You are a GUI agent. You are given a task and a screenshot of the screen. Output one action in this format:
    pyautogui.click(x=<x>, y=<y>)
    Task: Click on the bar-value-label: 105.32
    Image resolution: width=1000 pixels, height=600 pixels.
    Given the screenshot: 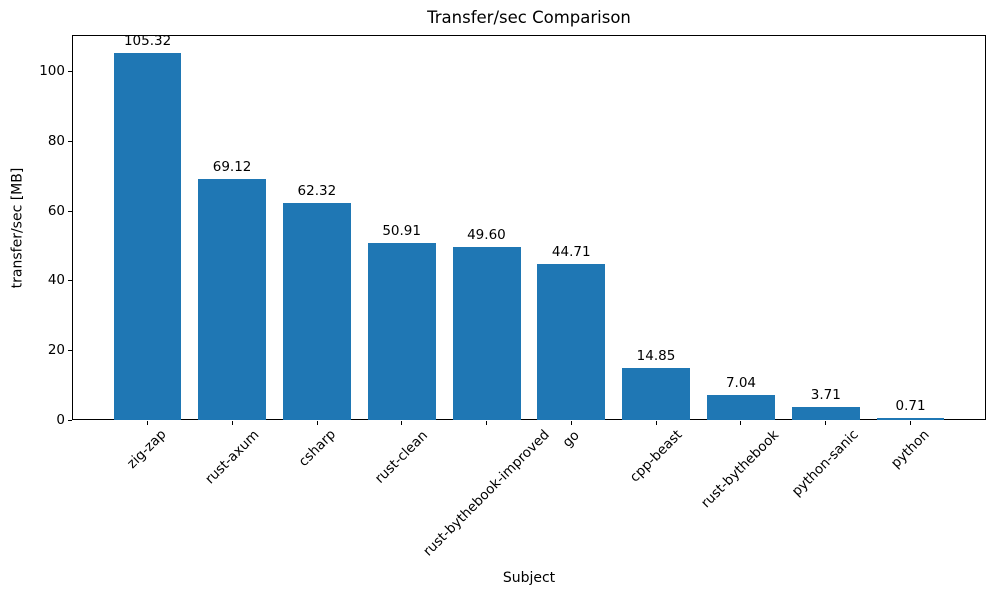 What is the action you would take?
    pyautogui.click(x=147, y=41)
    